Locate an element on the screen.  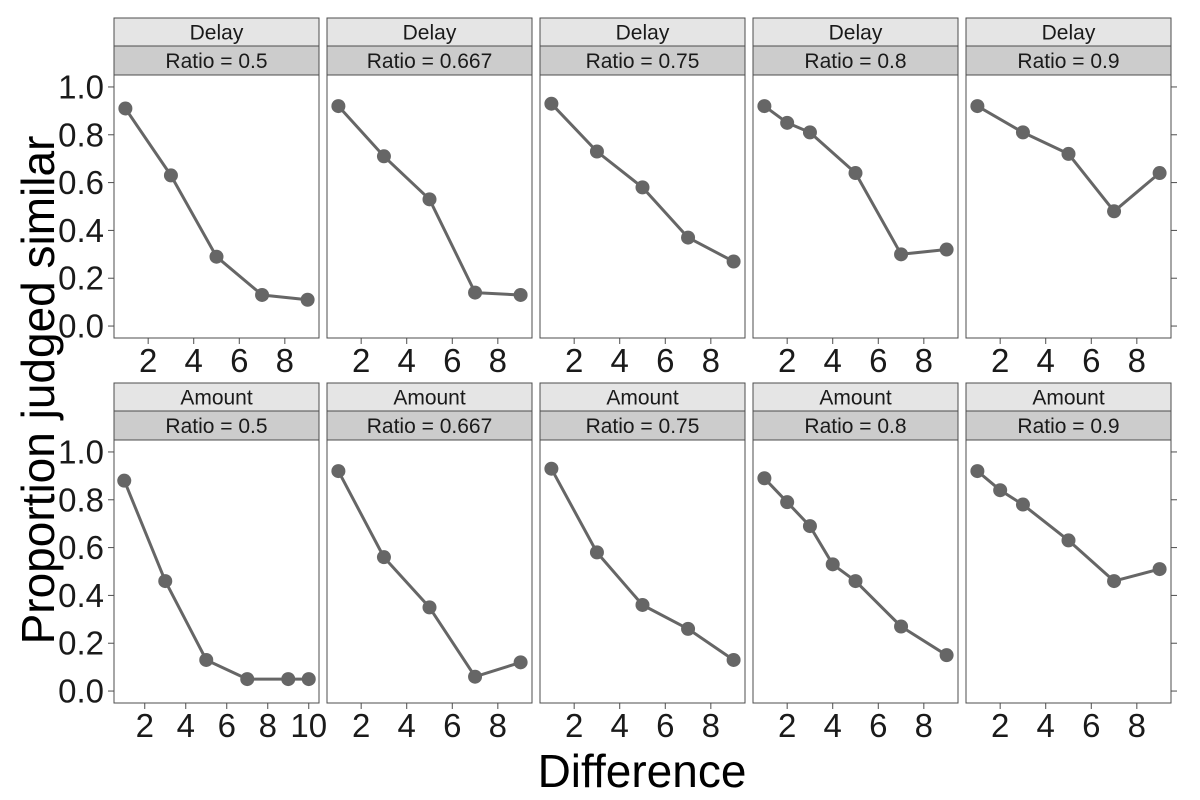
strip-bottom-label: Ratio = 0.9 is located at coordinates (1068, 61).